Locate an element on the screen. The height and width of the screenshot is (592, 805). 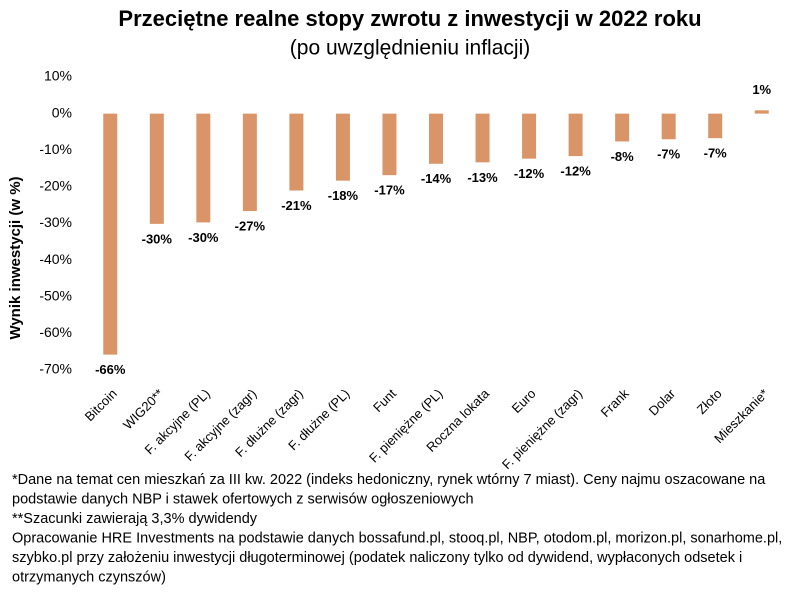
y-tick-label: -60% is located at coordinates (55, 332).